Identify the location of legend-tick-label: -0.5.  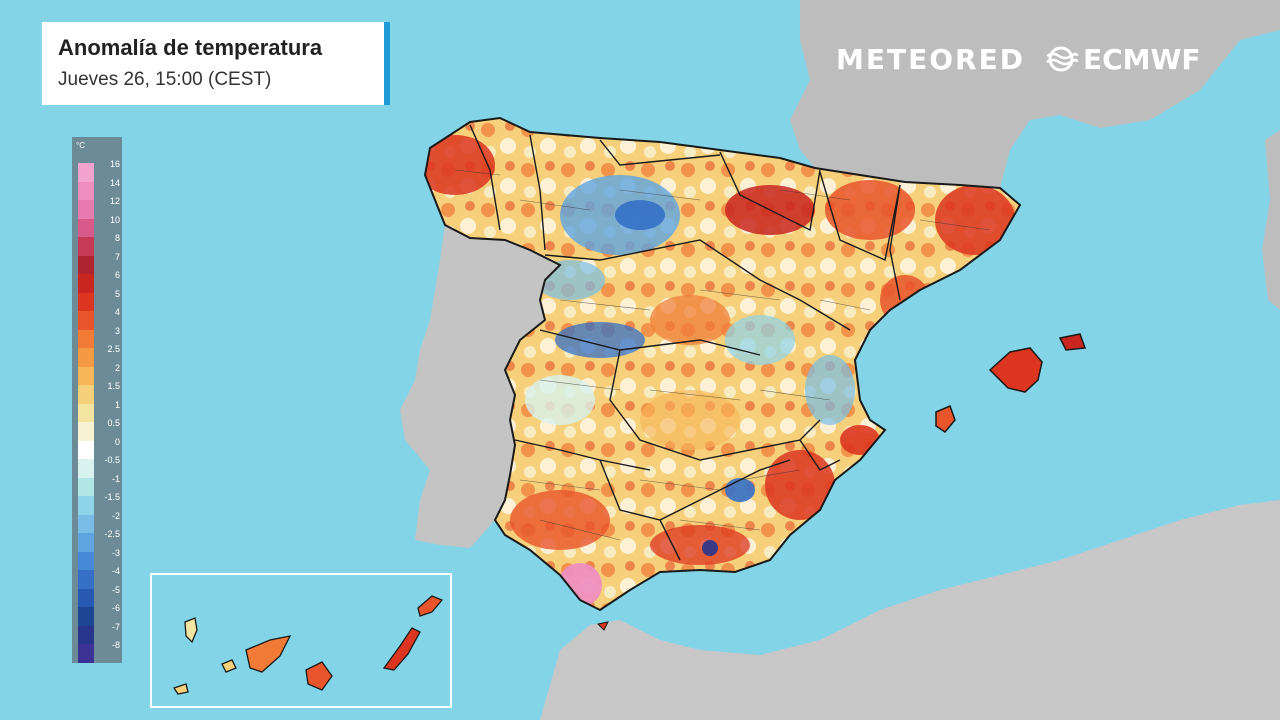
(112, 460).